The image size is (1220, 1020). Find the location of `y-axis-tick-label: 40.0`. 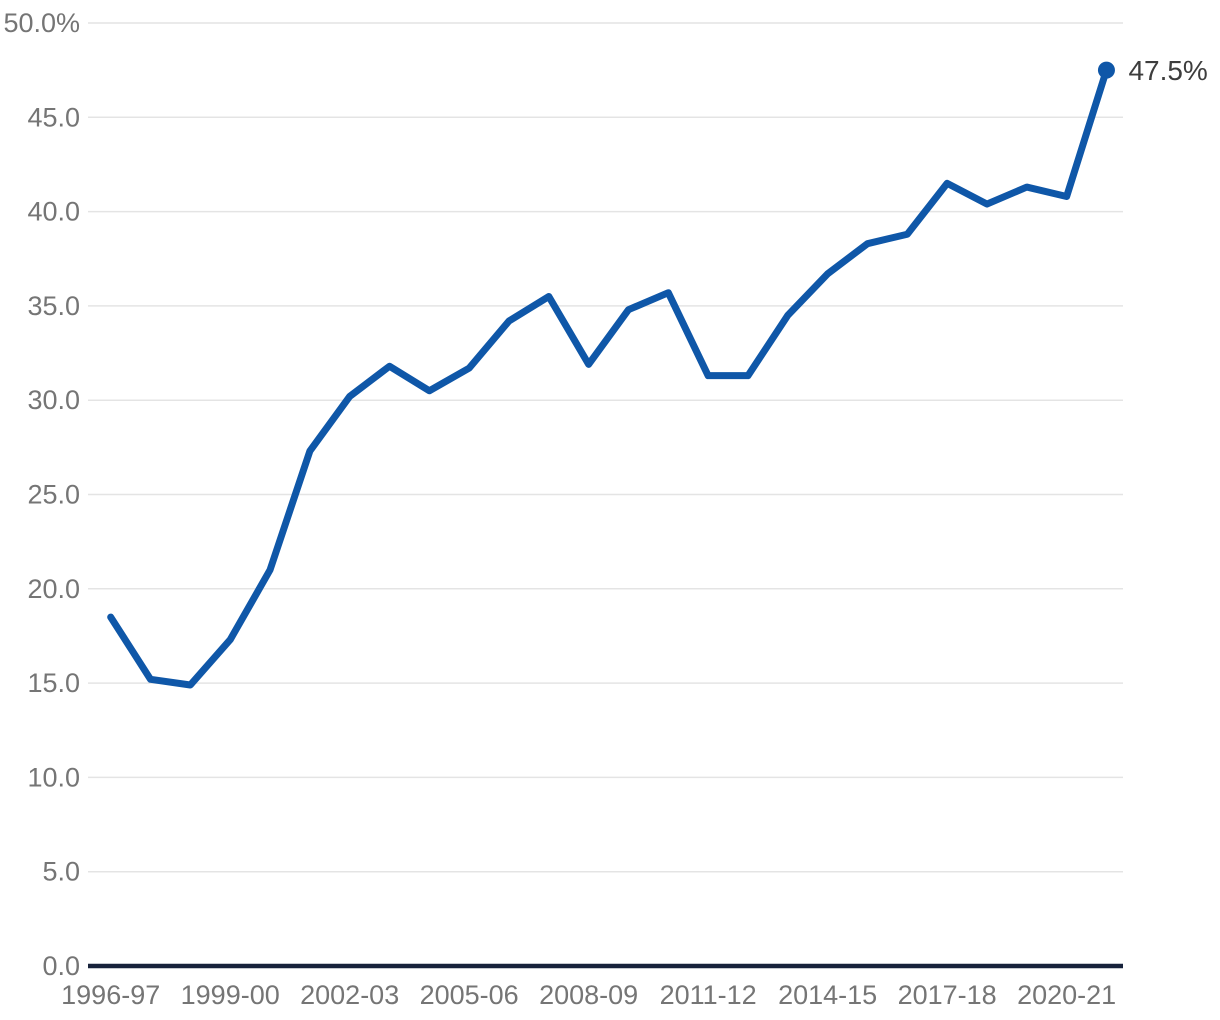

y-axis-tick-label: 40.0 is located at coordinates (53, 212).